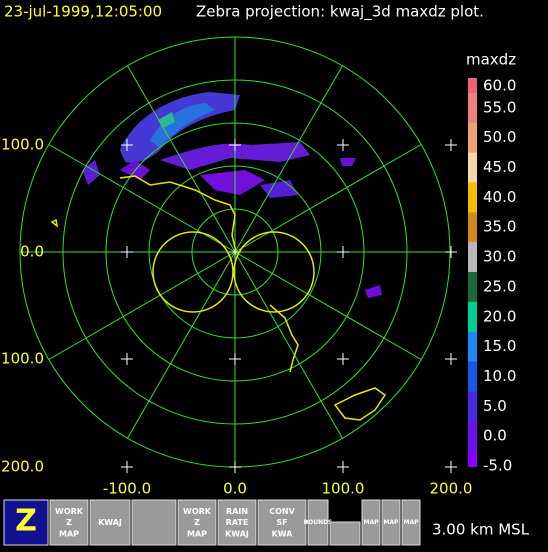 The width and height of the screenshot is (548, 552). I want to click on button-text: RATE, so click(237, 522).